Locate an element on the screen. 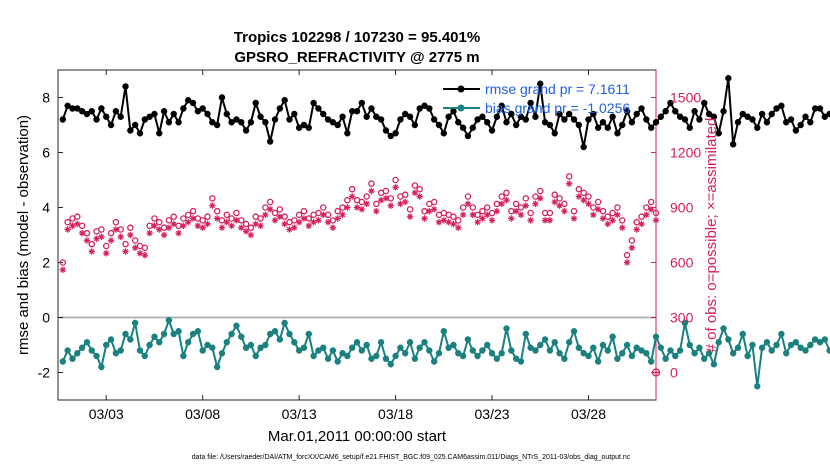  y-right-tick-labels: 0 300 600 900 1200 1500 is located at coordinates (685, 235).